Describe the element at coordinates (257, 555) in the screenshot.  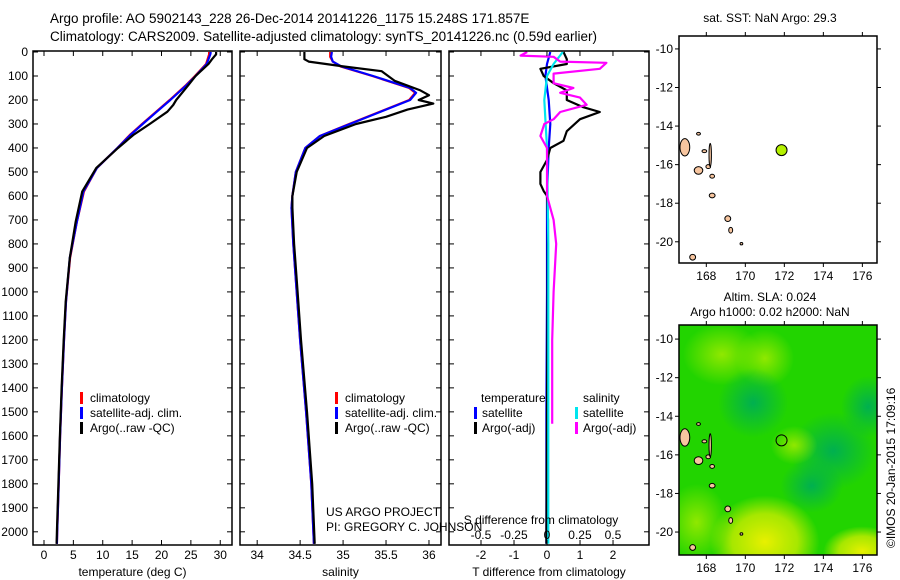
I see `x-tick-label: 34` at that location.